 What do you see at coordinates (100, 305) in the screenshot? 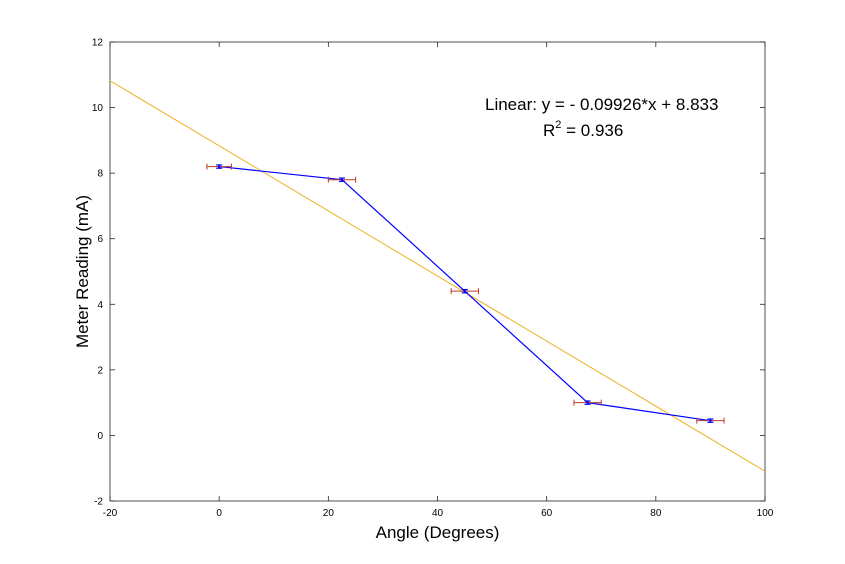
I see `y-tick-label: 4` at bounding box center [100, 305].